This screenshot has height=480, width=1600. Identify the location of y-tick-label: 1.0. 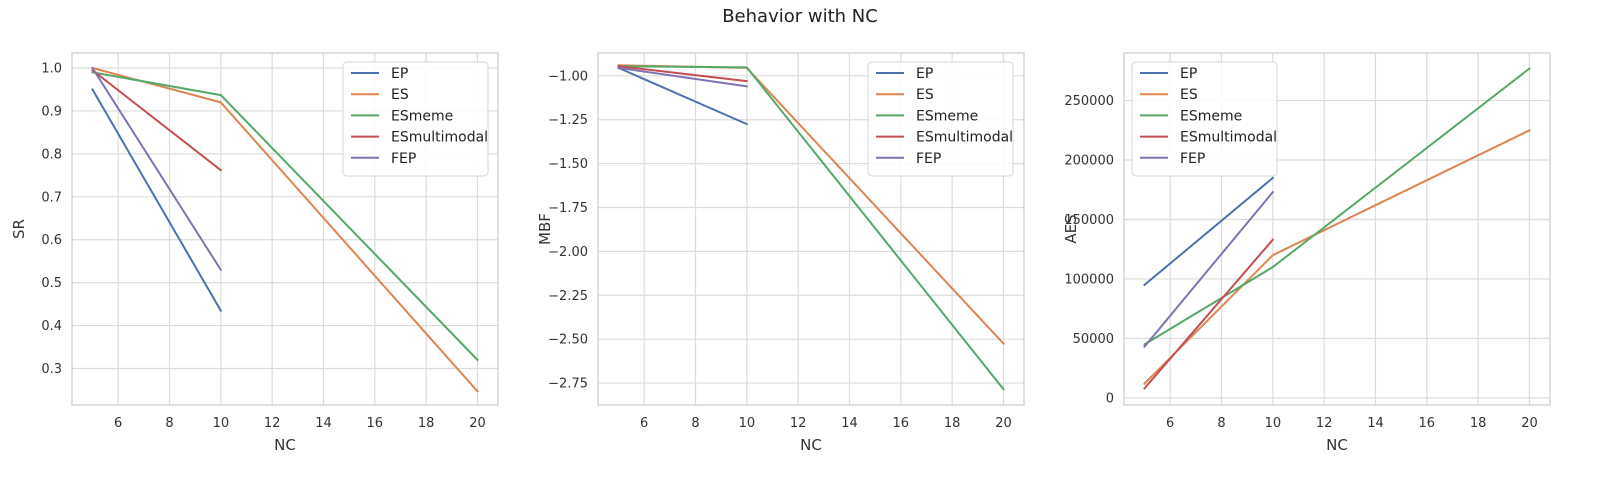
(51, 69).